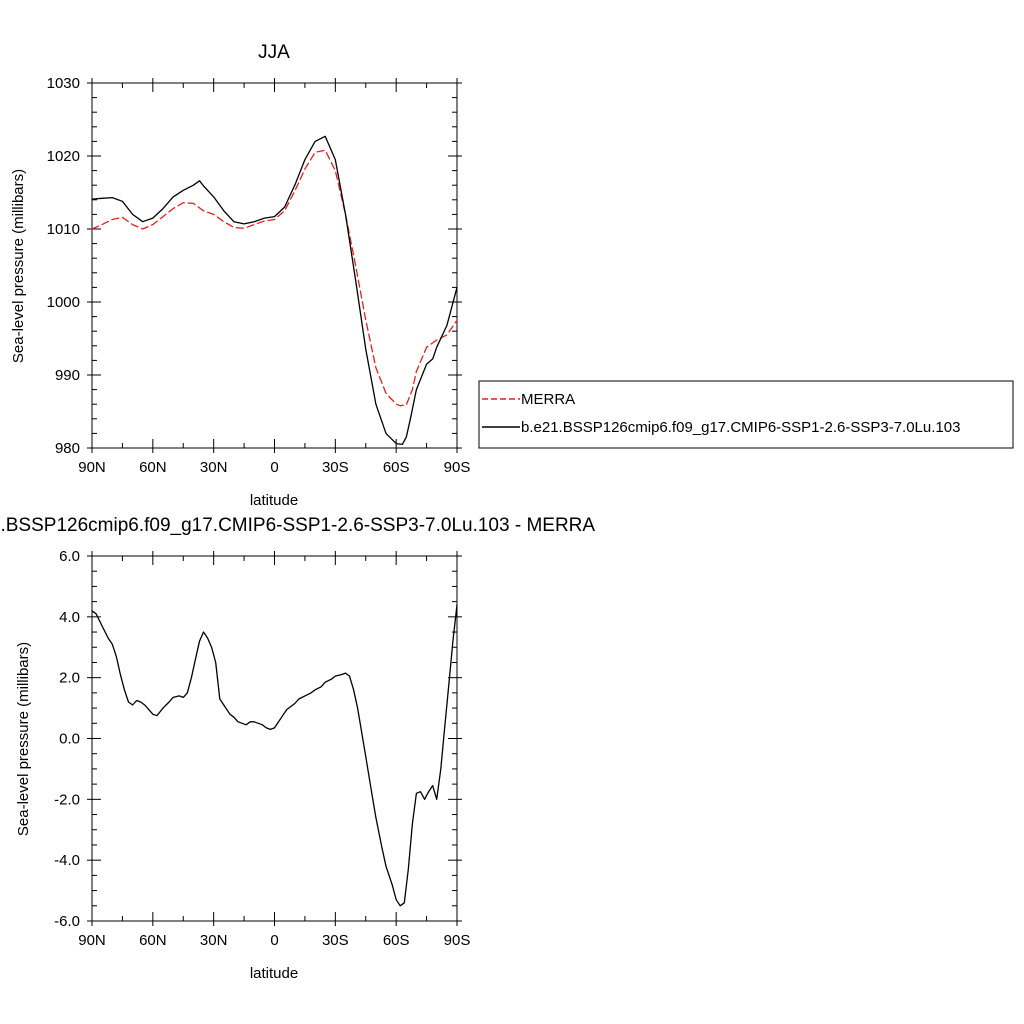  I want to click on top-y-tick-labels: 980 990 1000 1010 1020 1030, so click(63, 266).